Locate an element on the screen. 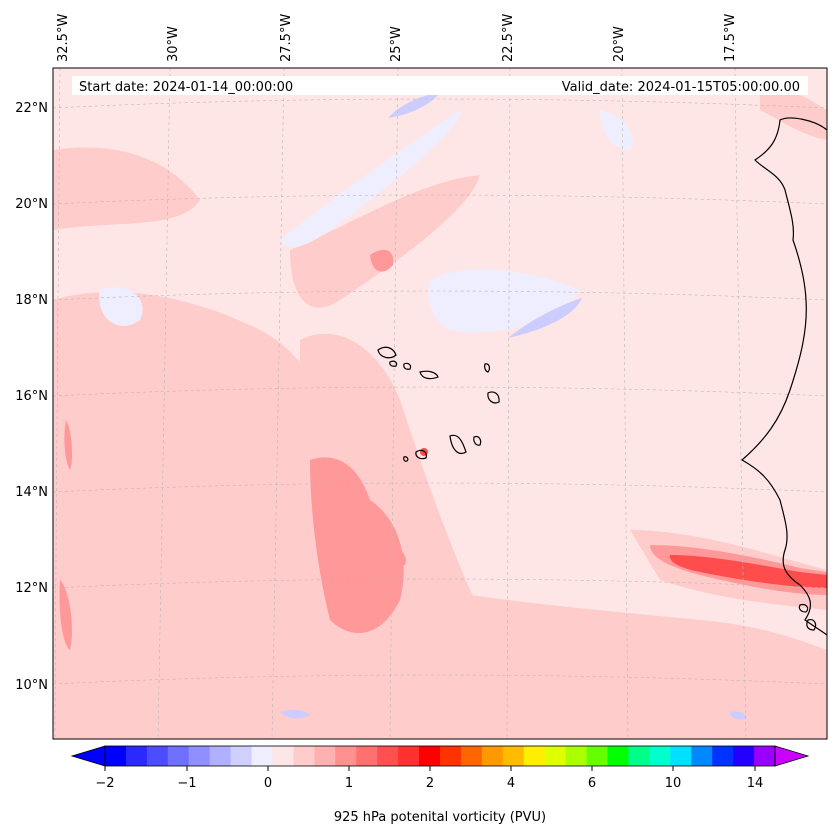  lon-label: 32.5°W is located at coordinates (63, 38).